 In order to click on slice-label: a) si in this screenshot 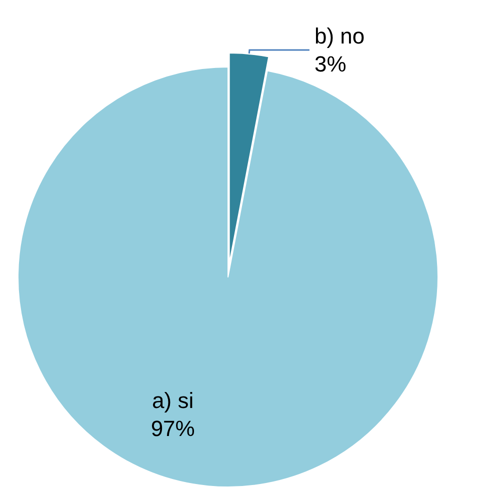, I will do `click(173, 401)`.